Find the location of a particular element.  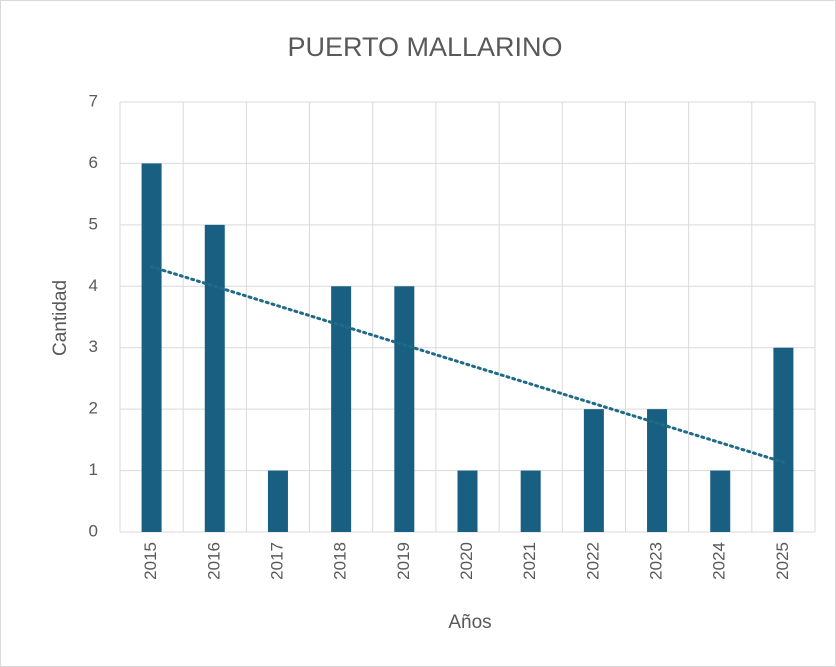

x-tick-label: 2021 is located at coordinates (529, 561).